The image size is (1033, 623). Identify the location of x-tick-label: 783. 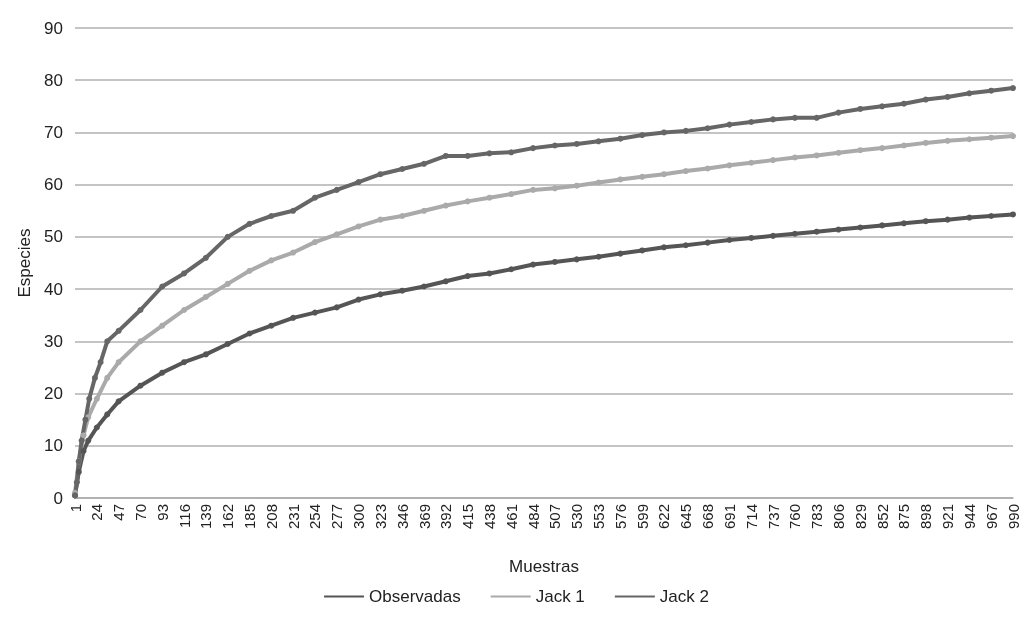
(817, 517).